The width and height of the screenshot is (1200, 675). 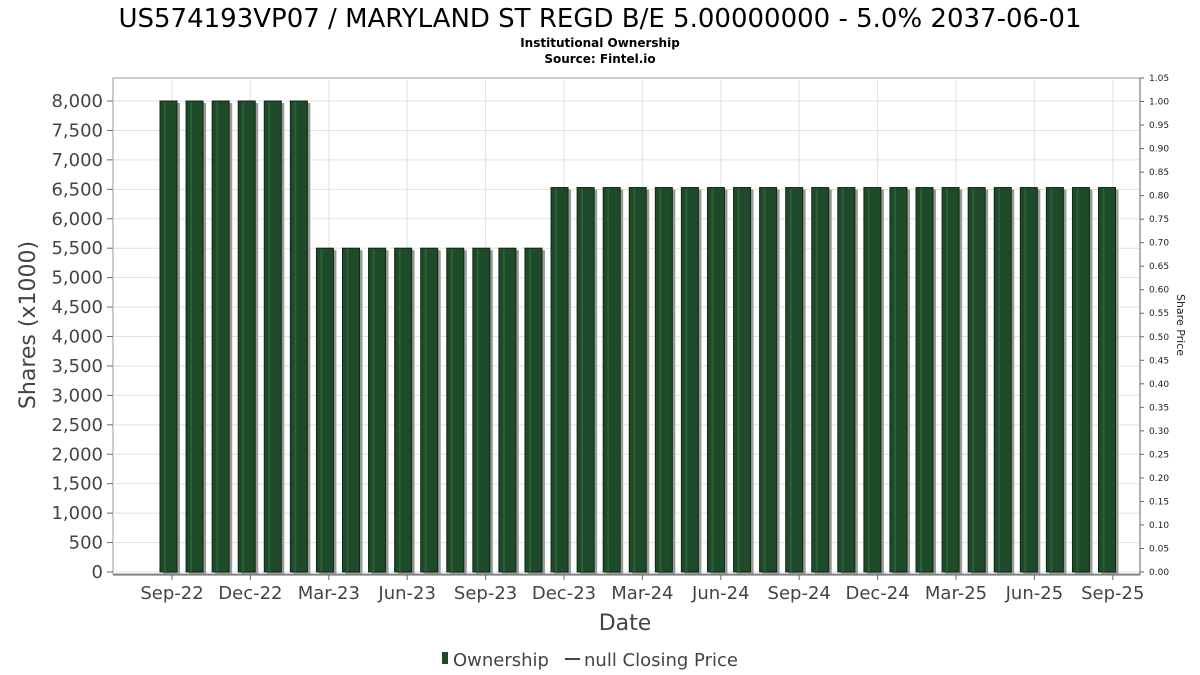 What do you see at coordinates (1159, 549) in the screenshot?
I see `y2-tick-label: 0.05` at bounding box center [1159, 549].